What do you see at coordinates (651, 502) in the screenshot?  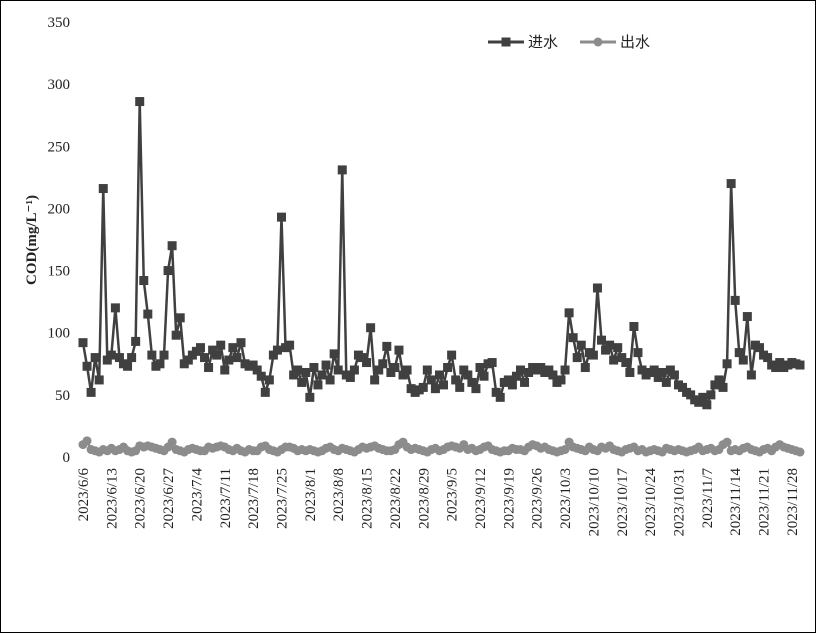 I see `x-tick-label: 2023/10/24` at bounding box center [651, 502].